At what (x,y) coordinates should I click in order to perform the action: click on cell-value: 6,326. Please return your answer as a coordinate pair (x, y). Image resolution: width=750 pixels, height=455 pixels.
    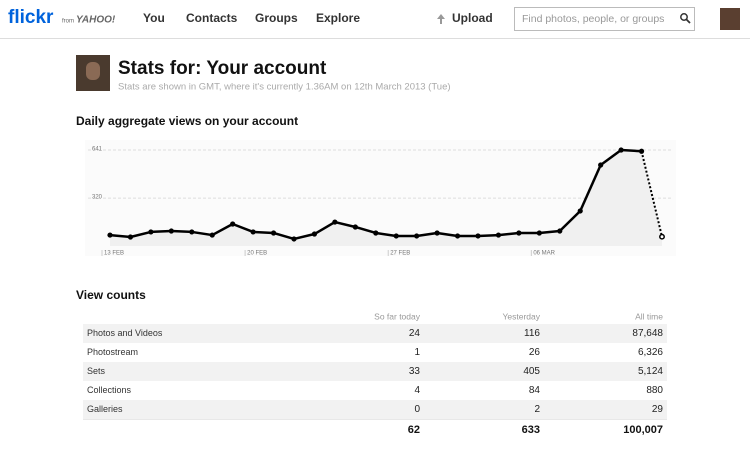
    Looking at the image, I should click on (650, 352).